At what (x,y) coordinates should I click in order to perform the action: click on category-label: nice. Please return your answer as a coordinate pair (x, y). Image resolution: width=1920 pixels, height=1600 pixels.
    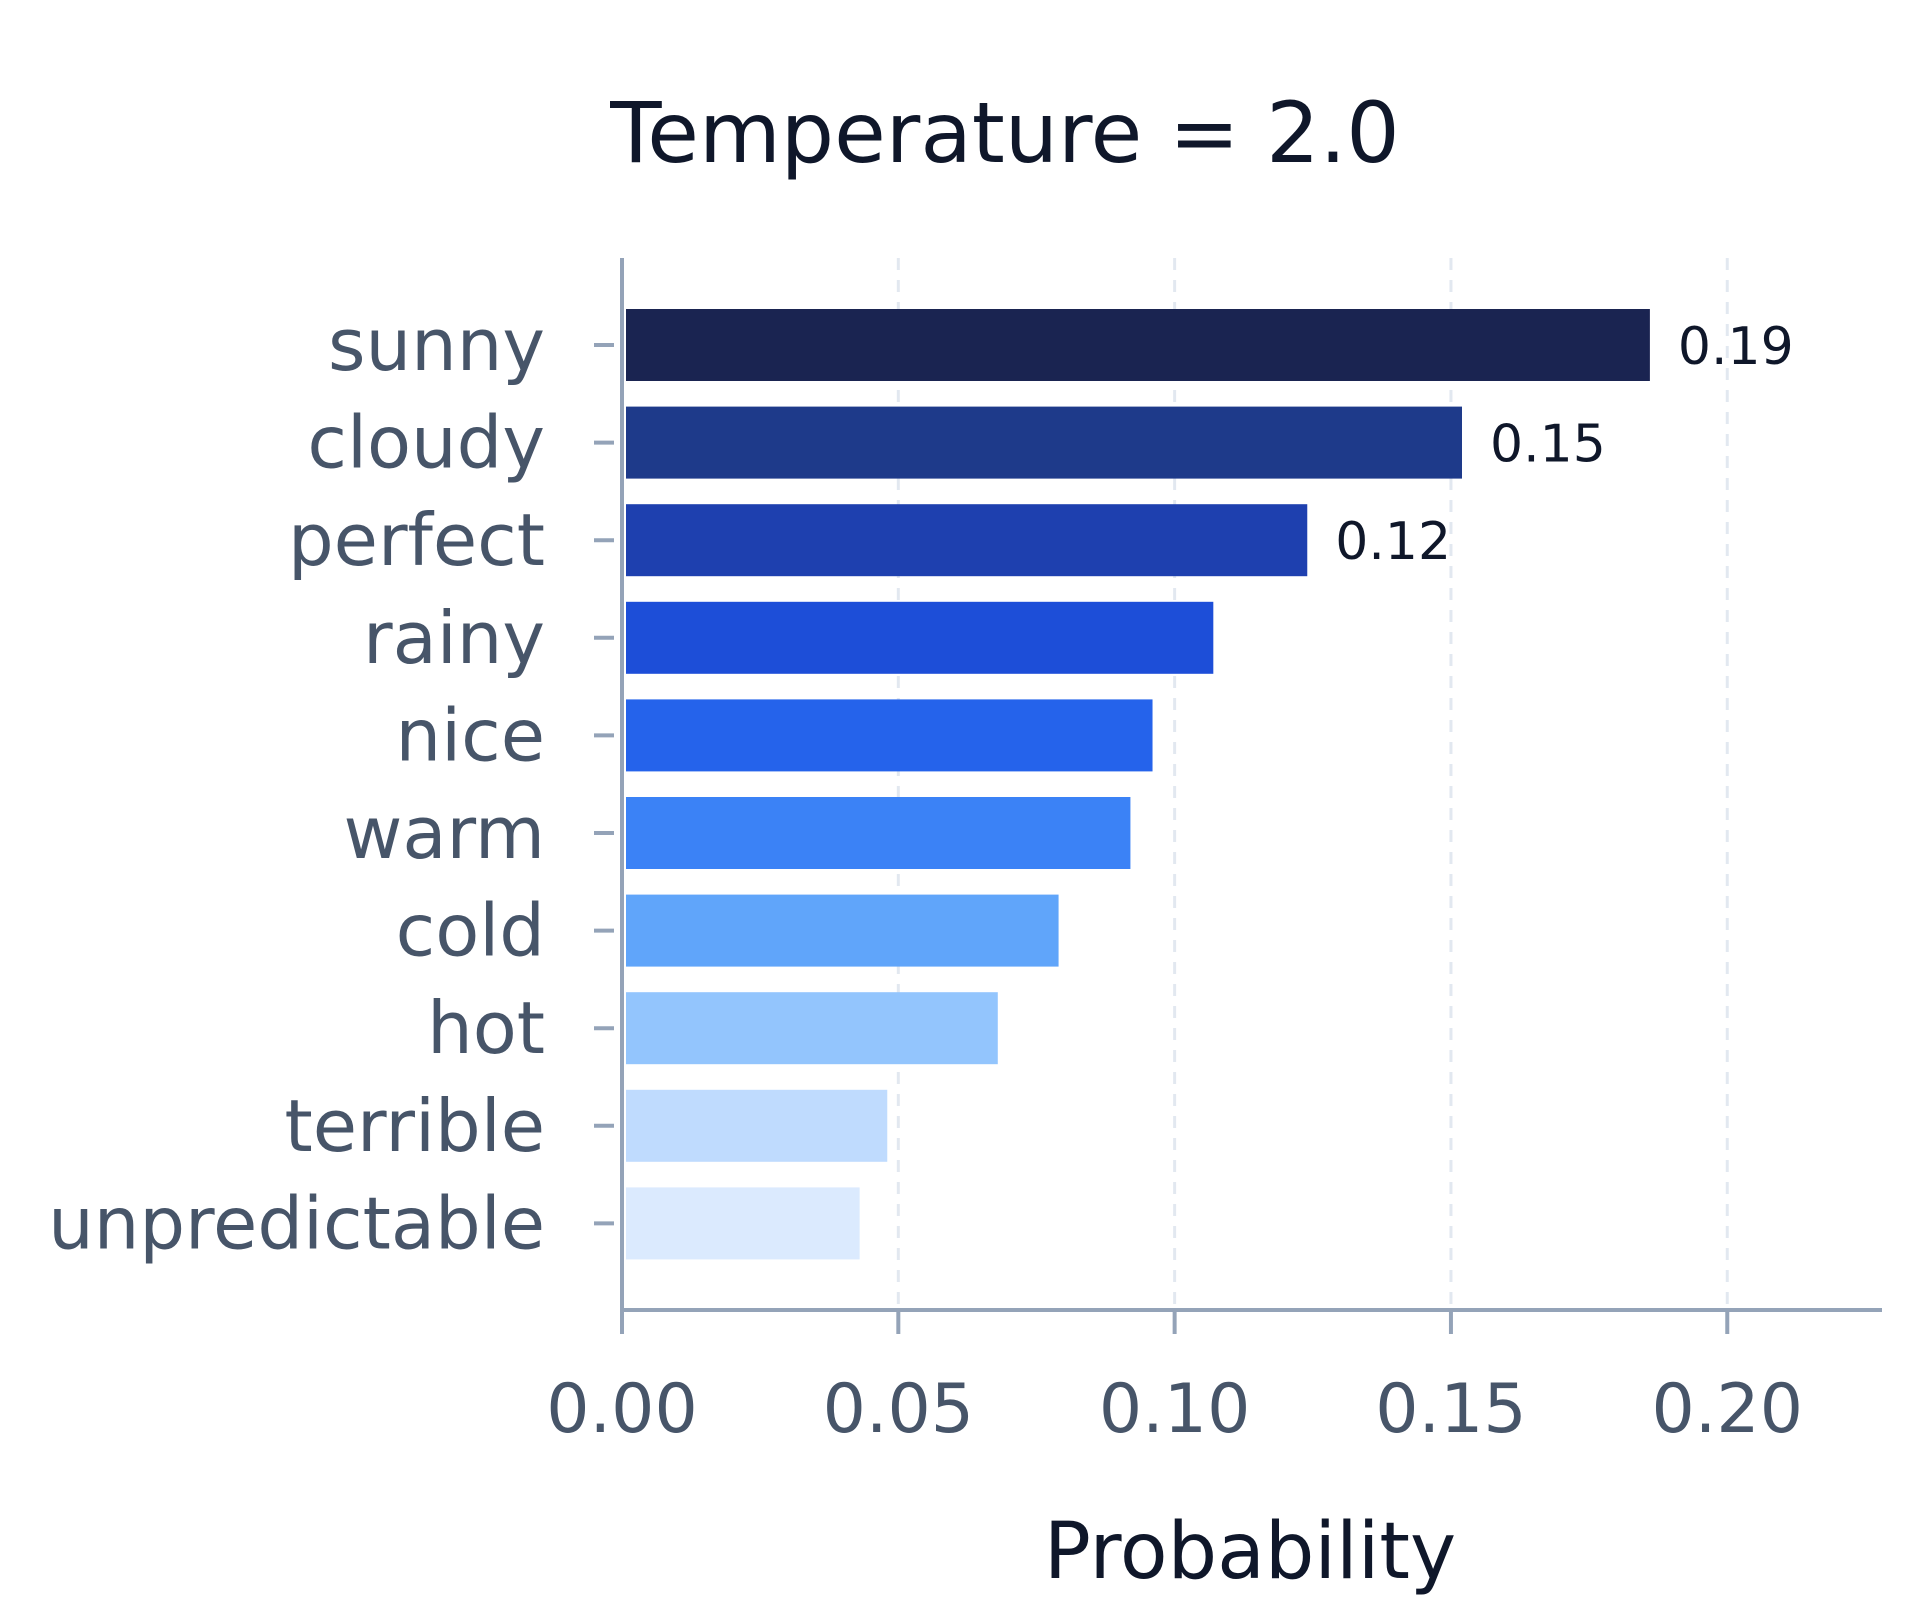
    Looking at the image, I should click on (470, 735).